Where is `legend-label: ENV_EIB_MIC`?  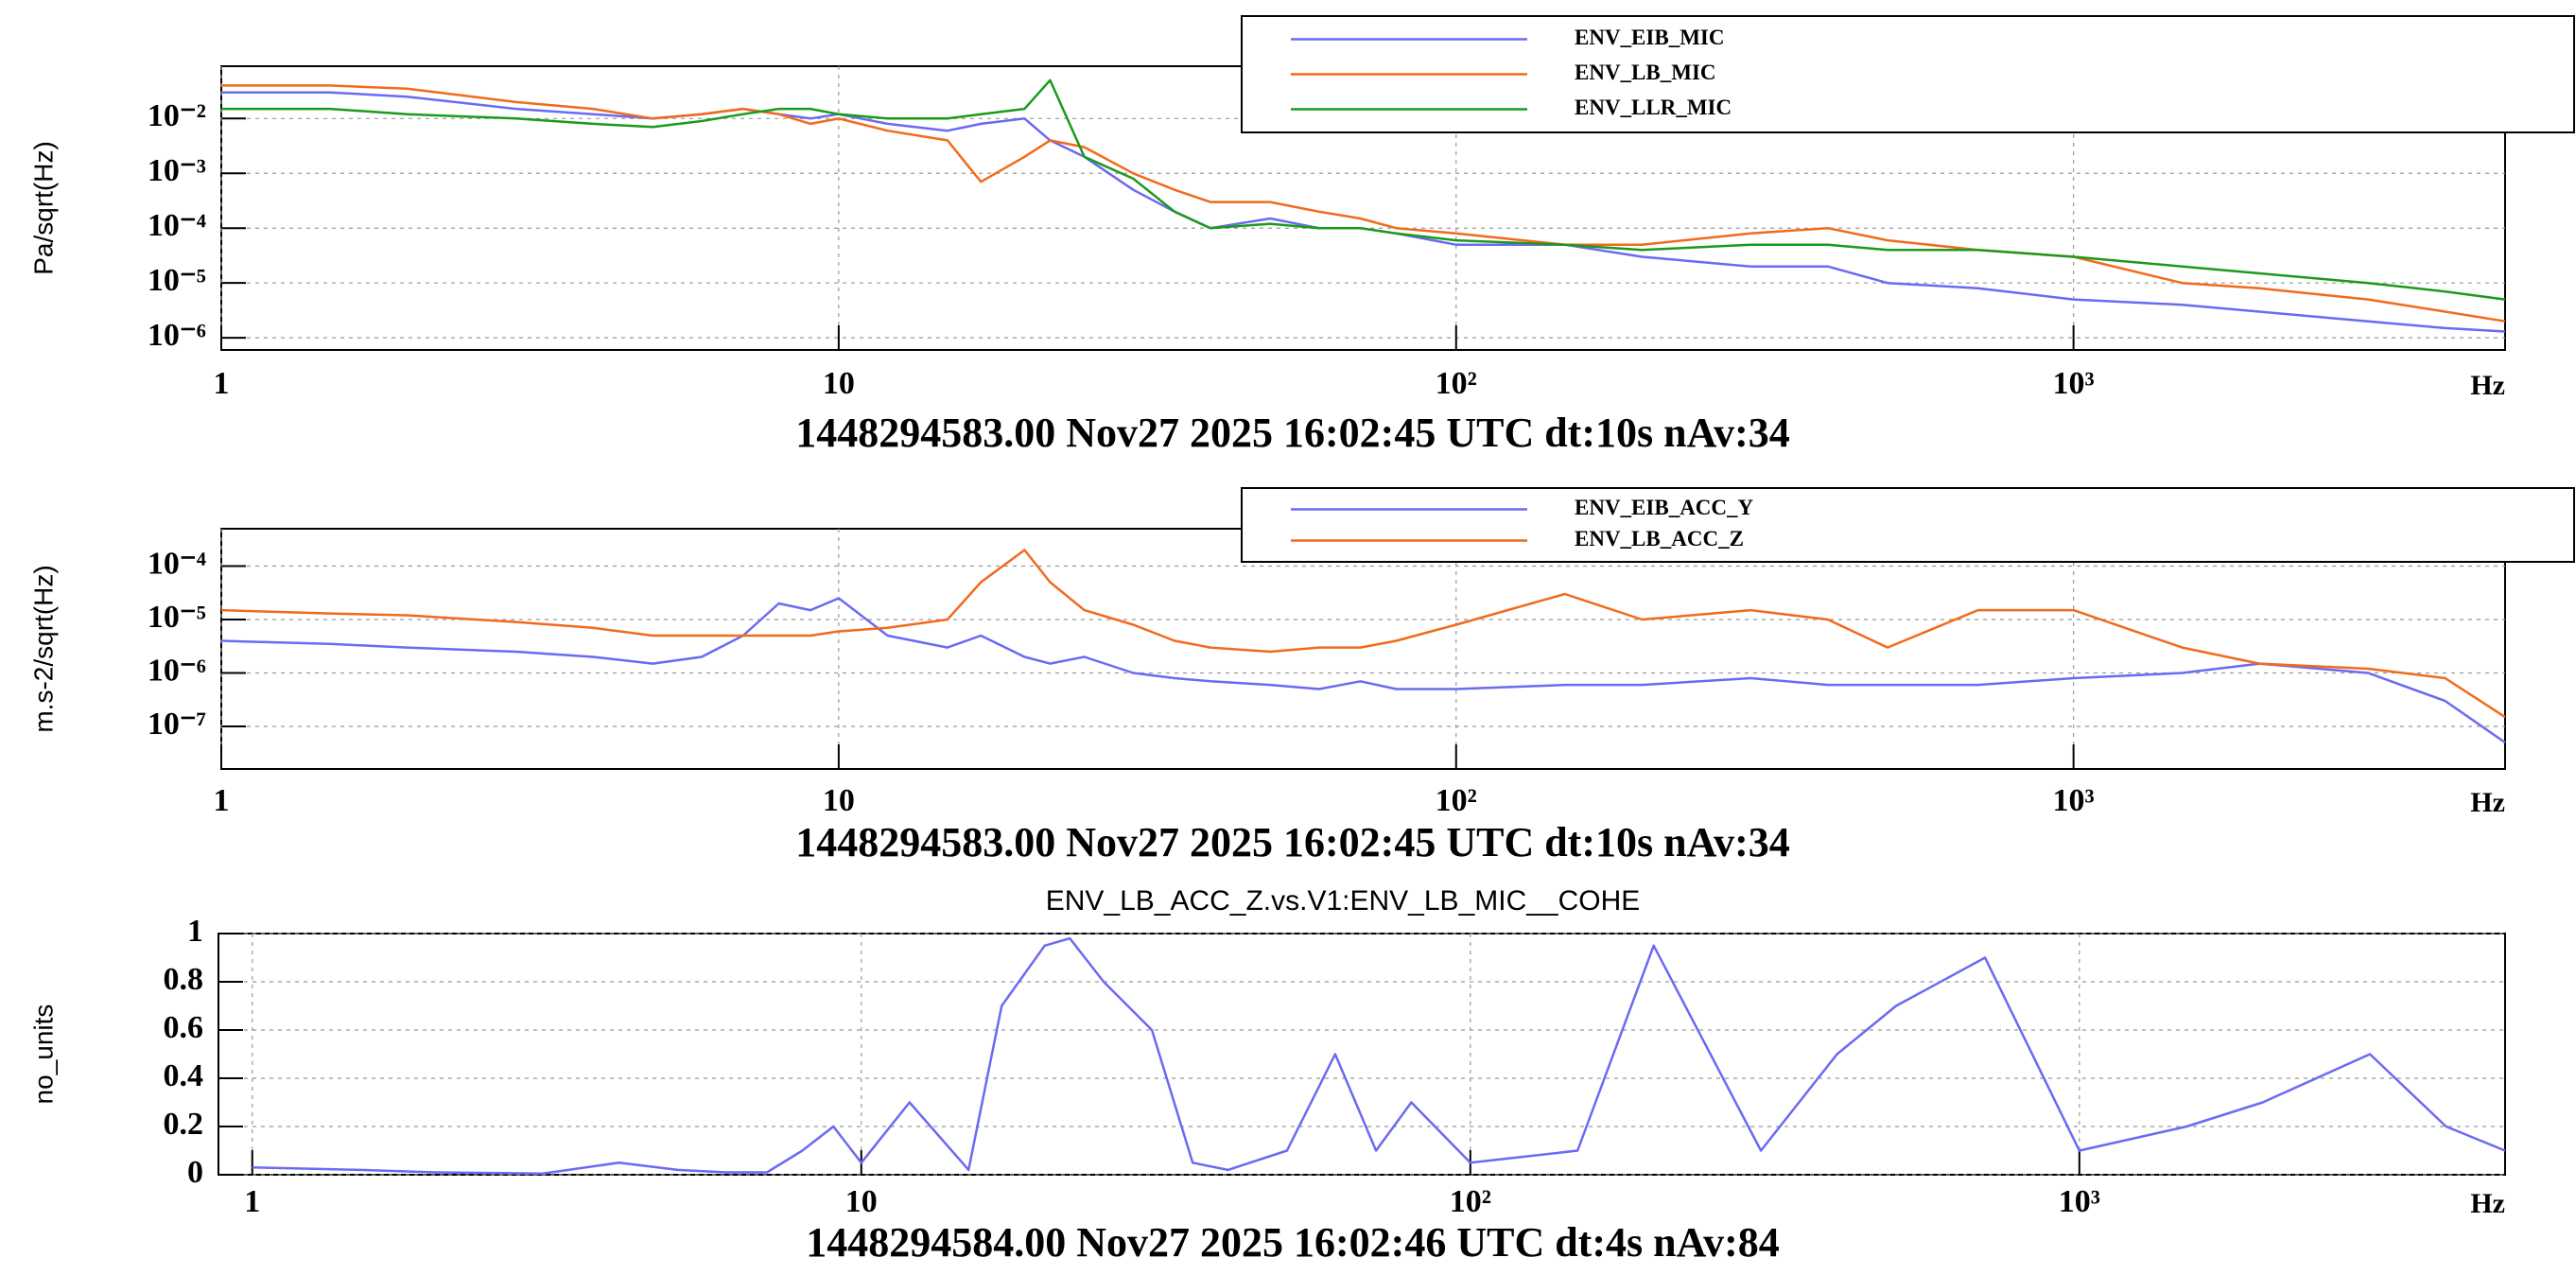
legend-label: ENV_EIB_MIC is located at coordinates (1649, 37).